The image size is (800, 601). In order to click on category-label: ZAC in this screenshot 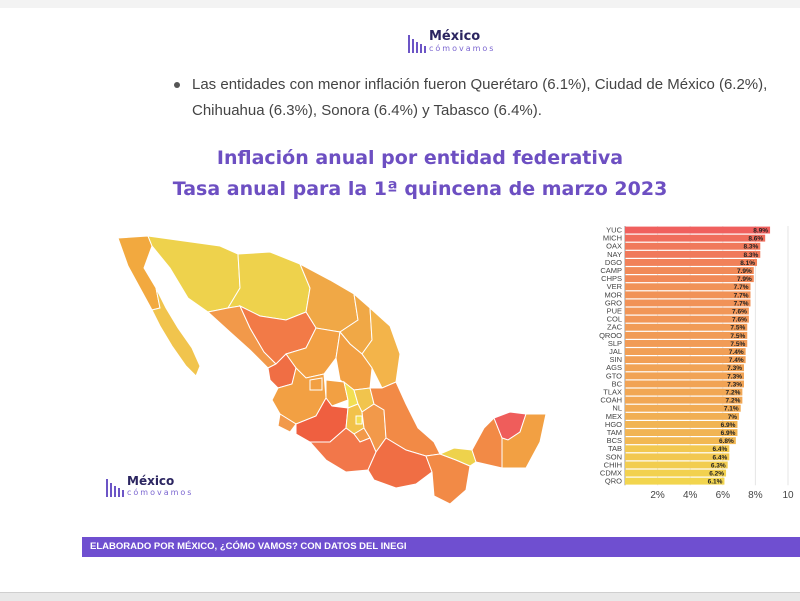, I will do `click(615, 327)`.